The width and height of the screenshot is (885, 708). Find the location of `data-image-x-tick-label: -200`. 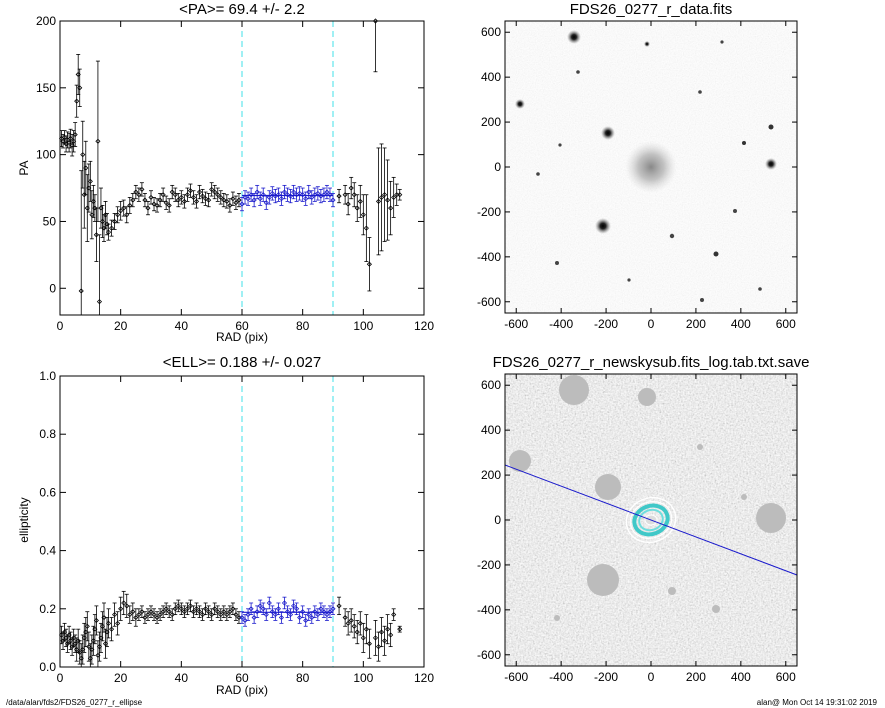

data-image-x-tick-label: -200 is located at coordinates (606, 324).